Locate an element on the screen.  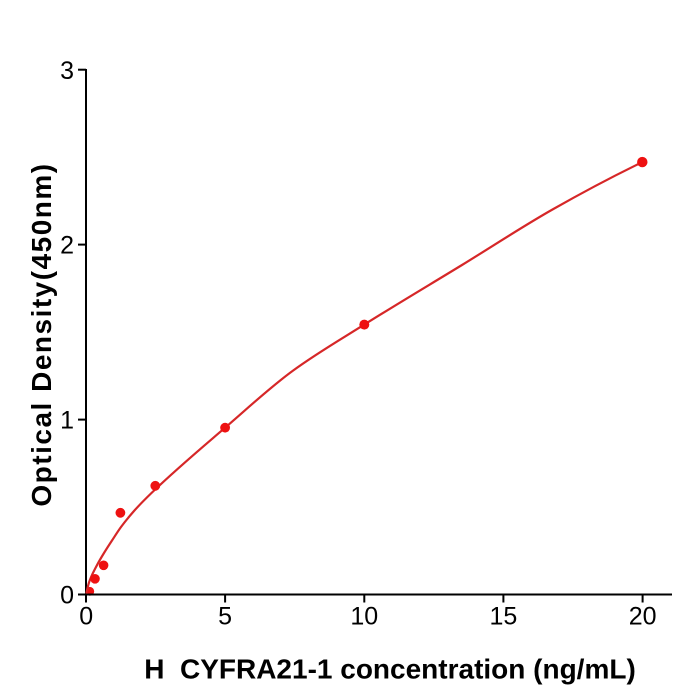
svg-text: 15 is located at coordinates (503, 617).